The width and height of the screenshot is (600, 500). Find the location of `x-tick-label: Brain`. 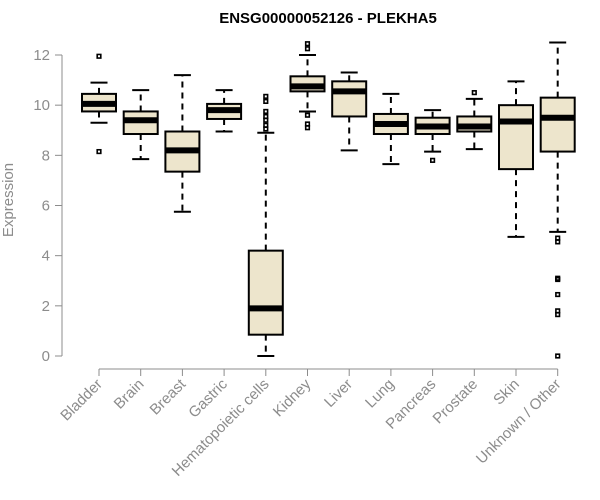

x-tick-label: Brain is located at coordinates (129, 394).